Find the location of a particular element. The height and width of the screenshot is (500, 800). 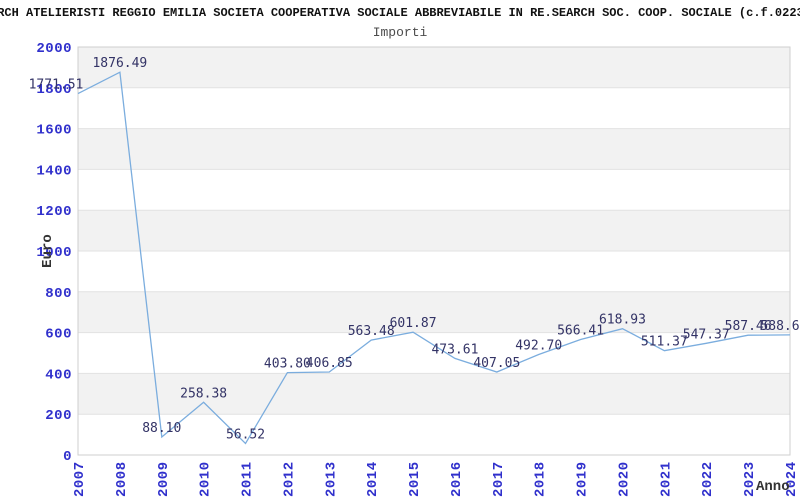

y-axis-tick-label: 600 is located at coordinates (58, 335).